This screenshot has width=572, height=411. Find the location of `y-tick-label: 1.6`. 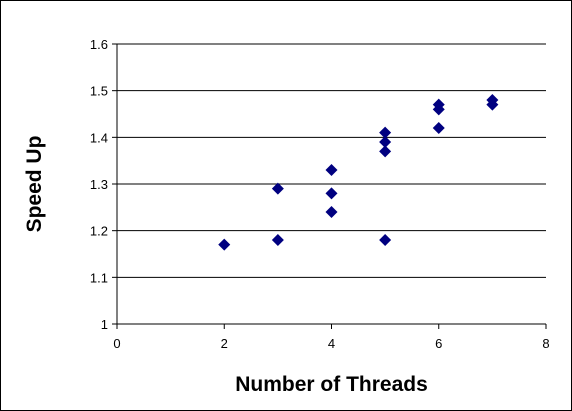

y-tick-label: 1.6 is located at coordinates (99, 44).